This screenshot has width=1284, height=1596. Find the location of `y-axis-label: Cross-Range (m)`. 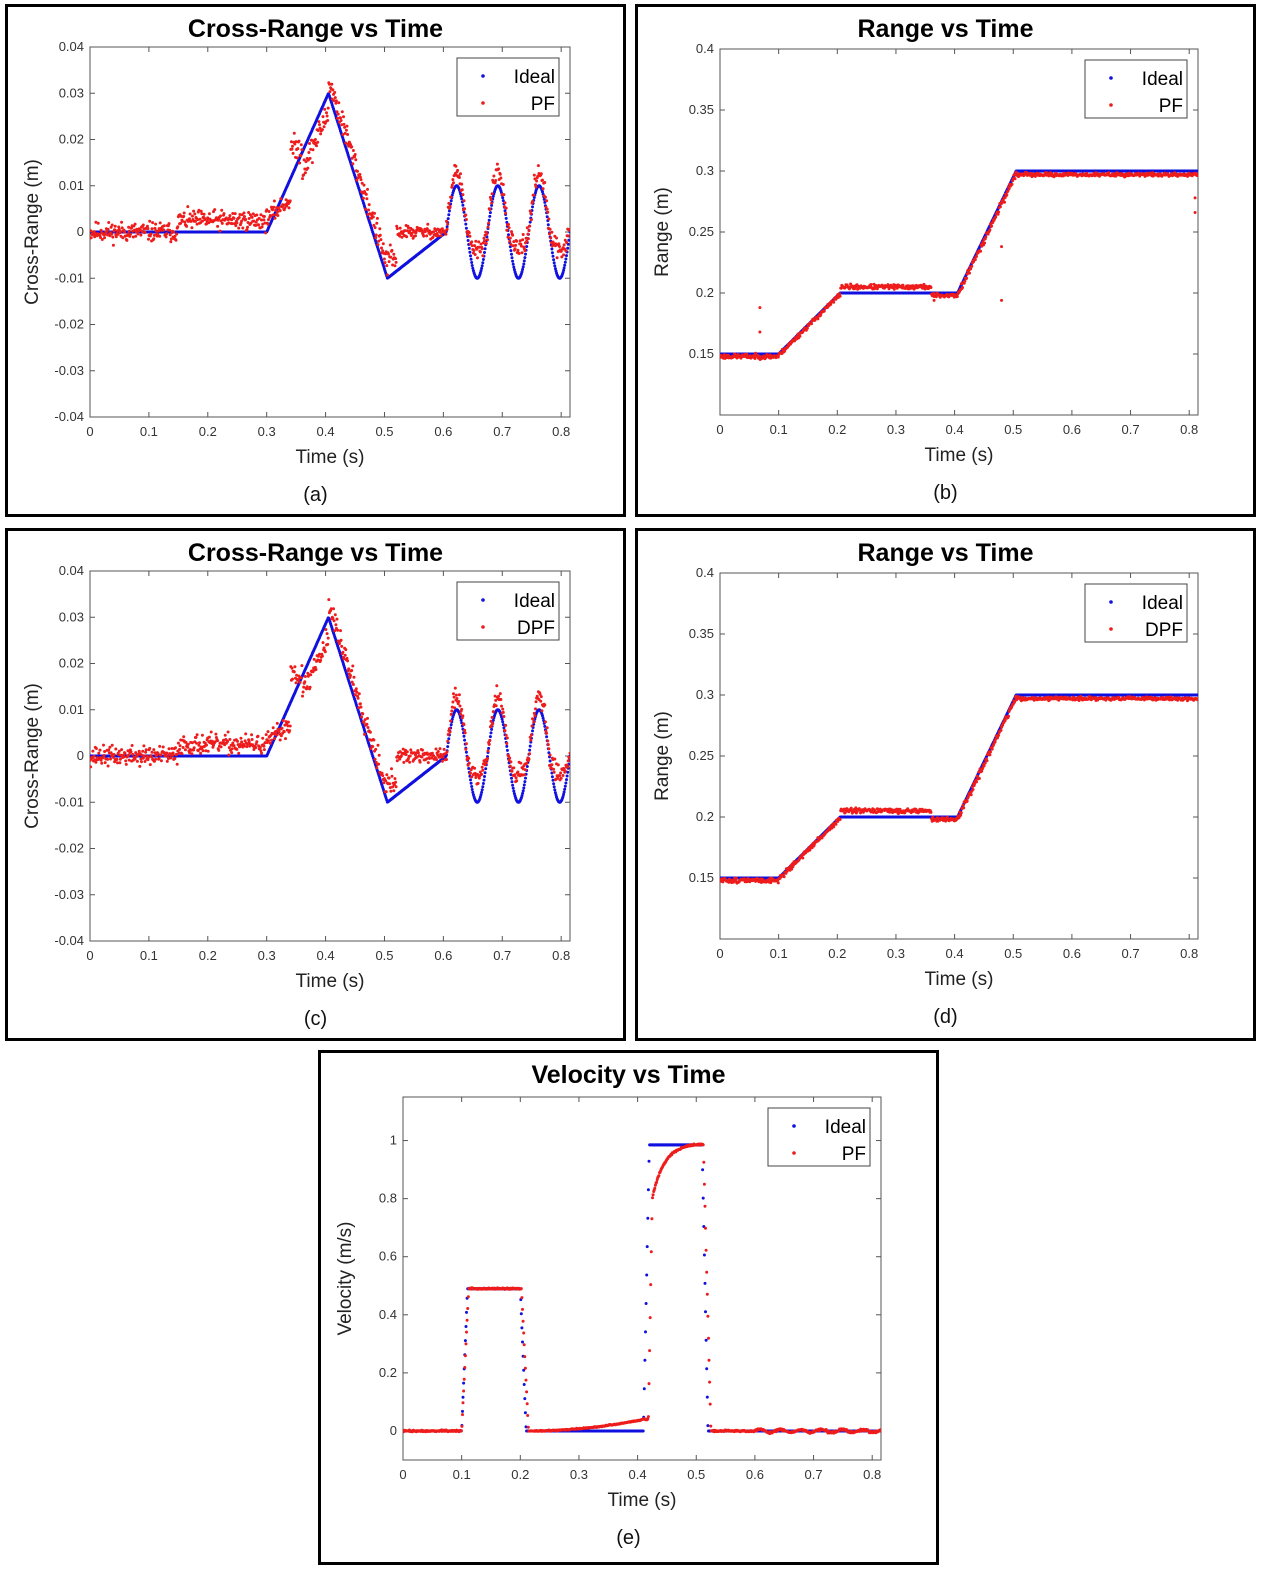

y-axis-label: Cross-Range (m) is located at coordinates (32, 756).